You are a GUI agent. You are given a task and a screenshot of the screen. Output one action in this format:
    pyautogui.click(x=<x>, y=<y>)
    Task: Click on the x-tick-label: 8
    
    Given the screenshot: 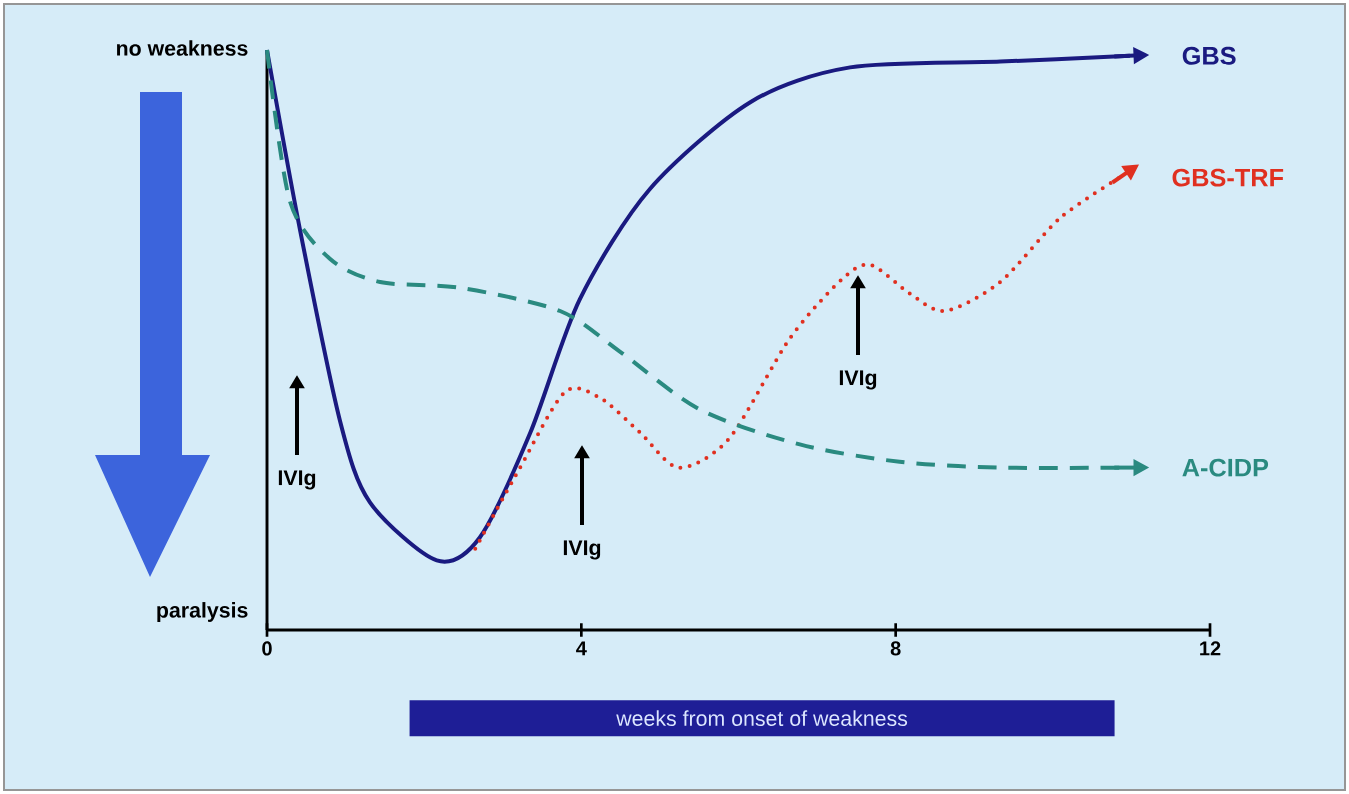 What is the action you would take?
    pyautogui.click(x=895, y=648)
    